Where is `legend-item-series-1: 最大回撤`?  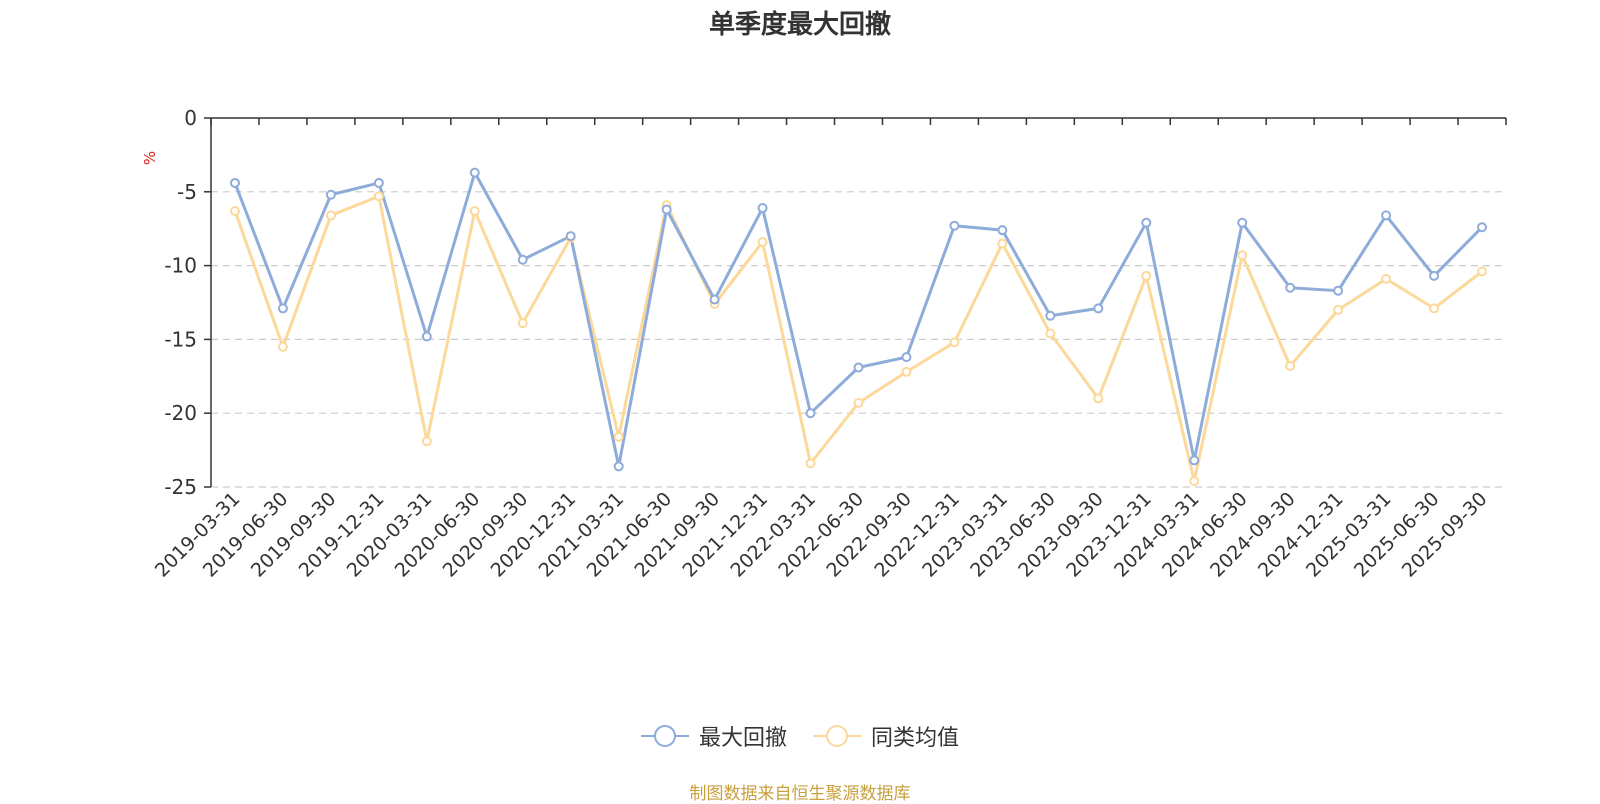
legend-item-series-1: 最大回撤 is located at coordinates (713, 736).